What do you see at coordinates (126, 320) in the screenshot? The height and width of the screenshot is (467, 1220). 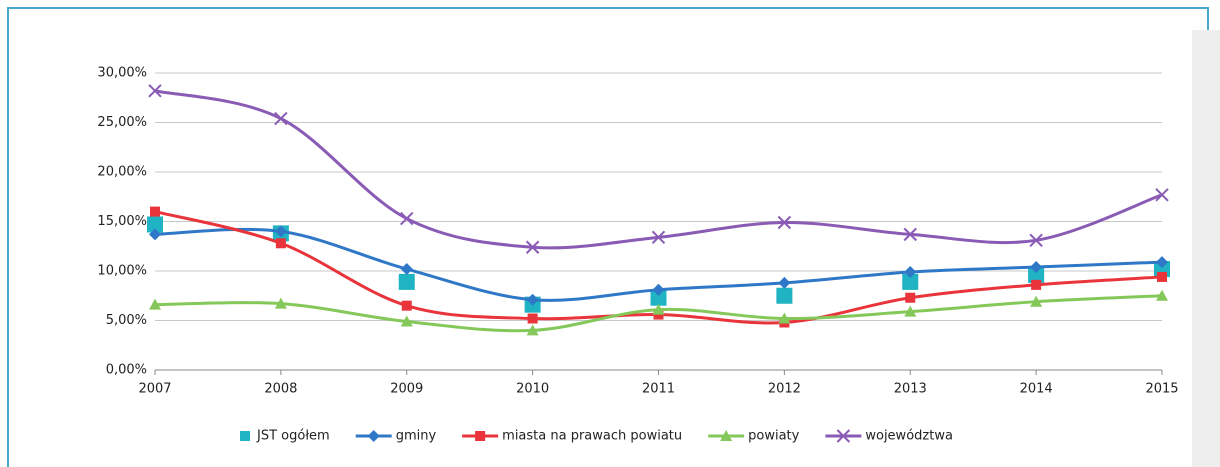 I see `y-tick-label: 5,00%` at bounding box center [126, 320].